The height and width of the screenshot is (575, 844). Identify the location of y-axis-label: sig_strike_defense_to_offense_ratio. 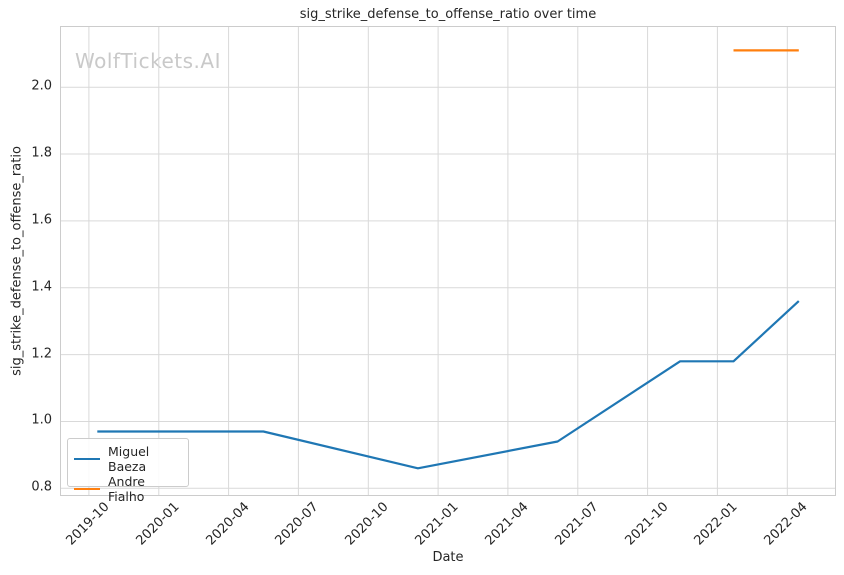
(17, 261).